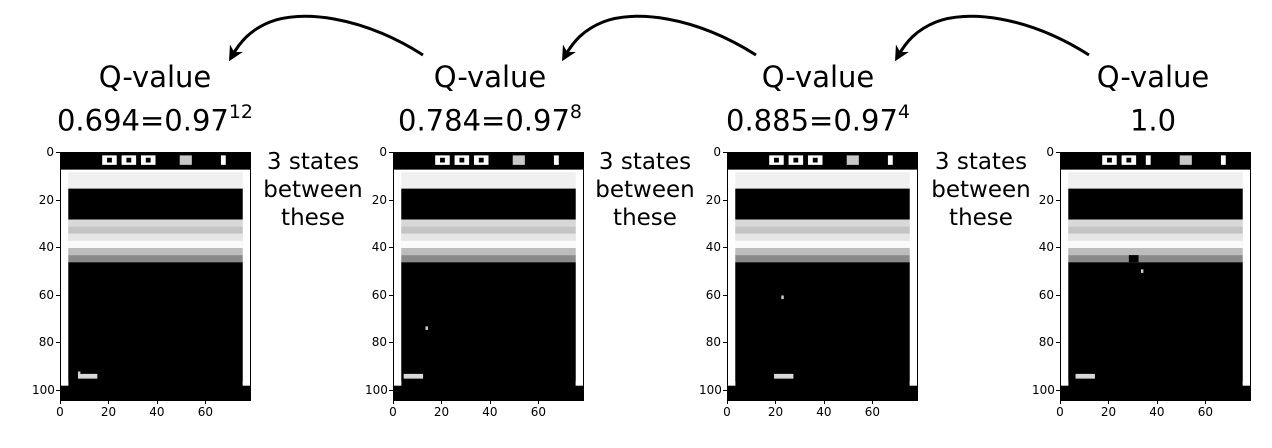 This screenshot has height=448, width=1272. What do you see at coordinates (155, 119) in the screenshot?
I see `q-value-number: 0.694=0.9712` at bounding box center [155, 119].